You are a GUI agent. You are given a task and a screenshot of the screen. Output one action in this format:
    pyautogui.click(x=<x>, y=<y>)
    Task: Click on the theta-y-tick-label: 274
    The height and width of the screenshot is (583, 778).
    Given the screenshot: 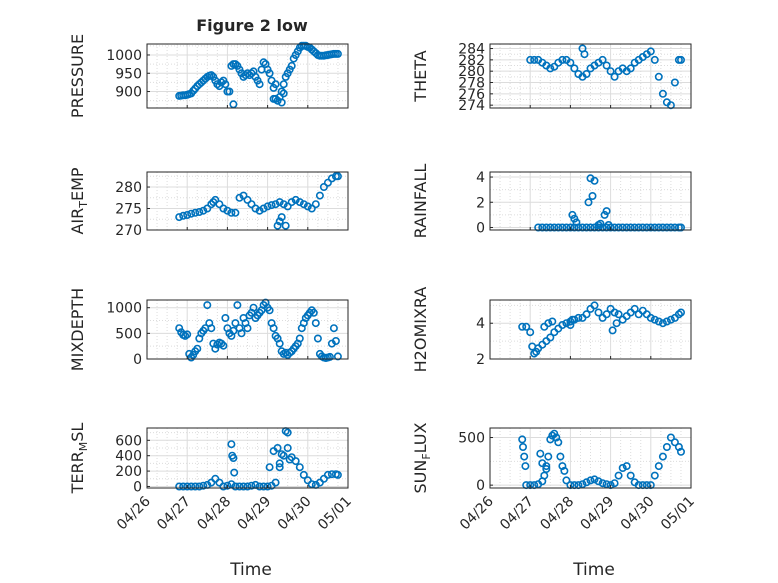 What is the action you would take?
    pyautogui.click(x=471, y=106)
    